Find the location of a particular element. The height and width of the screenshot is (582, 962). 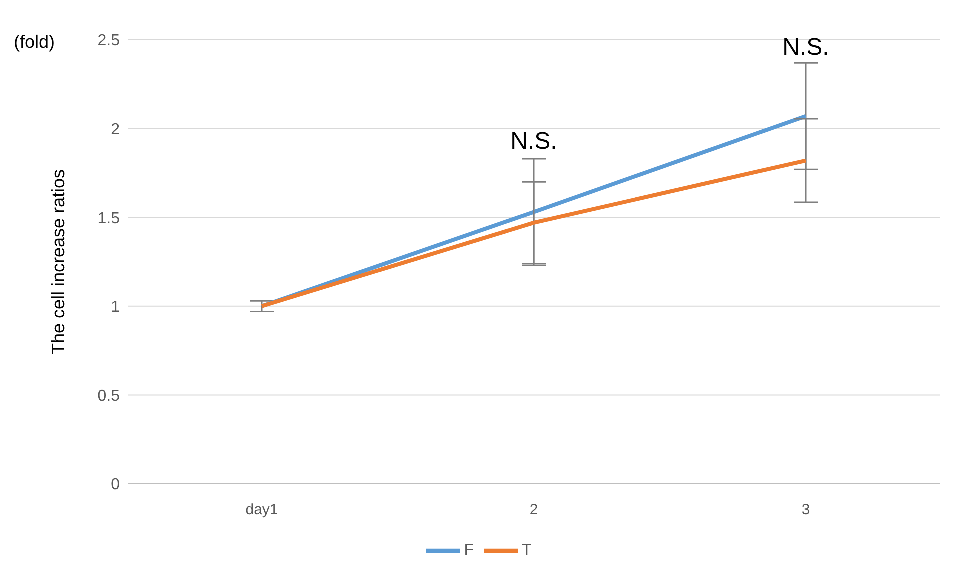

y-tick-label: 1.5 is located at coordinates (109, 219).